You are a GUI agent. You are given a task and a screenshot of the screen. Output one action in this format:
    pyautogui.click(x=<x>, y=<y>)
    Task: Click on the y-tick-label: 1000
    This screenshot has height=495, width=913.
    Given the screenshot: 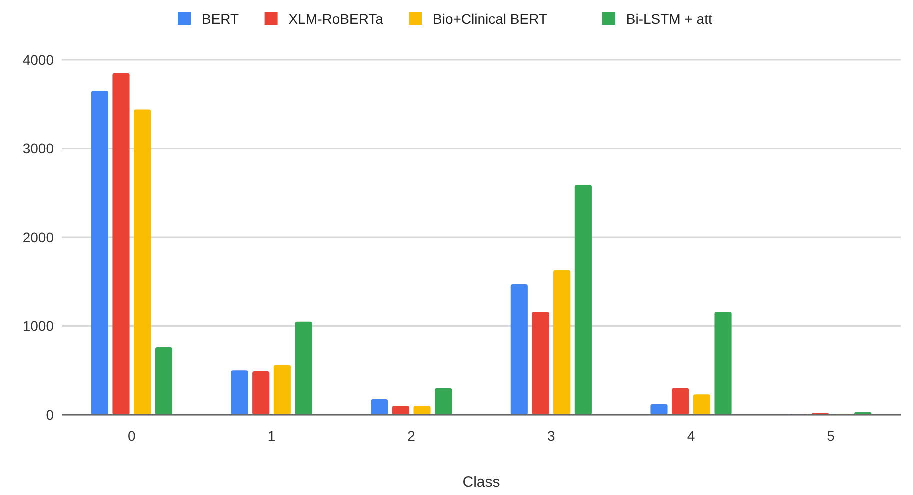 What is the action you would take?
    pyautogui.click(x=38, y=326)
    